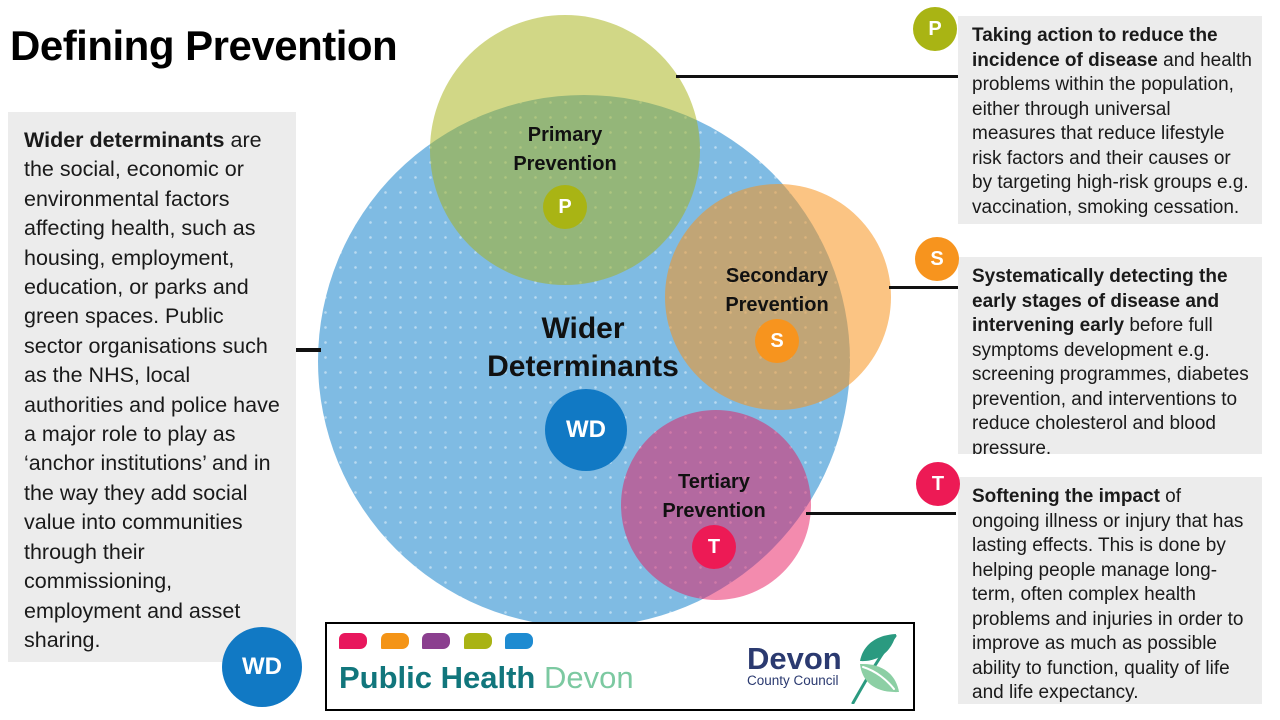 This screenshot has width=1280, height=720. Describe the element at coordinates (589, 677) in the screenshot. I see `devon-text: Devon` at that location.